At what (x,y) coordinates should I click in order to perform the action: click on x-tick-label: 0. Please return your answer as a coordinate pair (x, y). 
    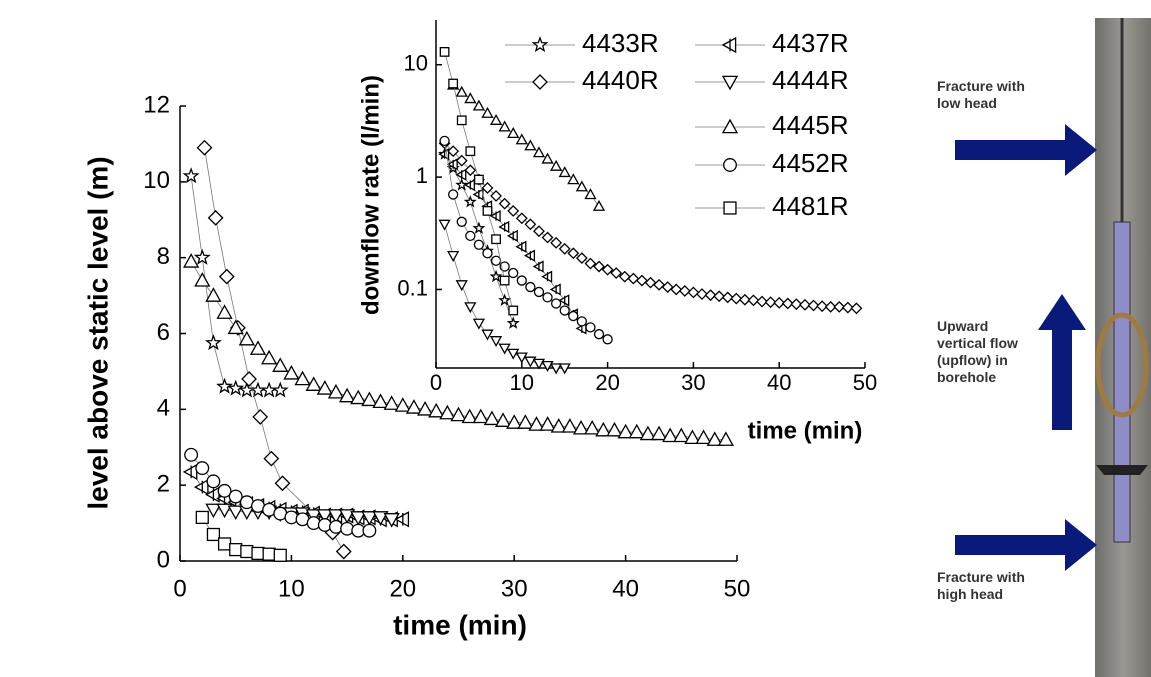
    Looking at the image, I should click on (179, 588).